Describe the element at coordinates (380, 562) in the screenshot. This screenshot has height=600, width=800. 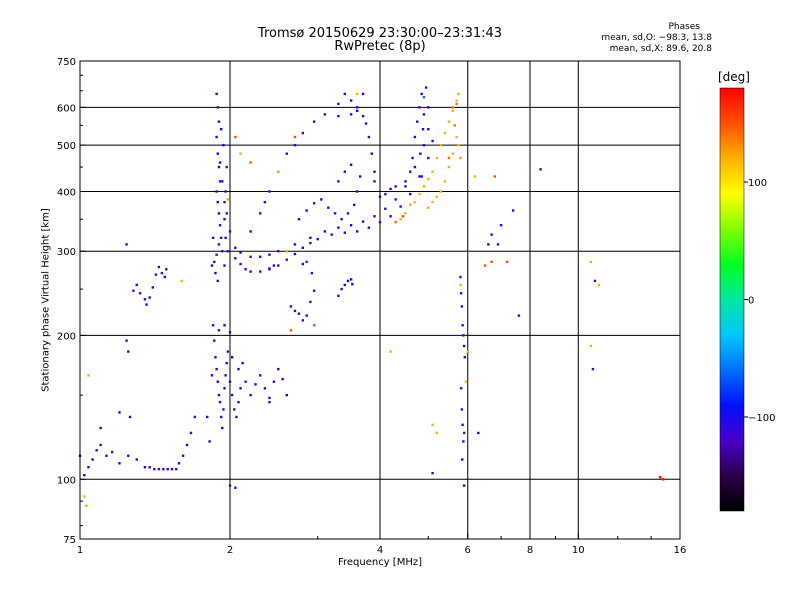
I see `x-axis-label: Frequency [MHz]` at that location.